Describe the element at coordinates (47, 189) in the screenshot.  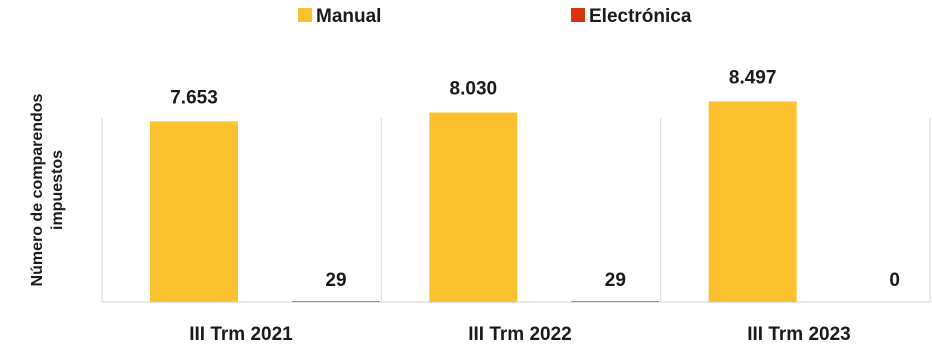
I see `y-axis-title: Número de comparendos impuestos` at that location.